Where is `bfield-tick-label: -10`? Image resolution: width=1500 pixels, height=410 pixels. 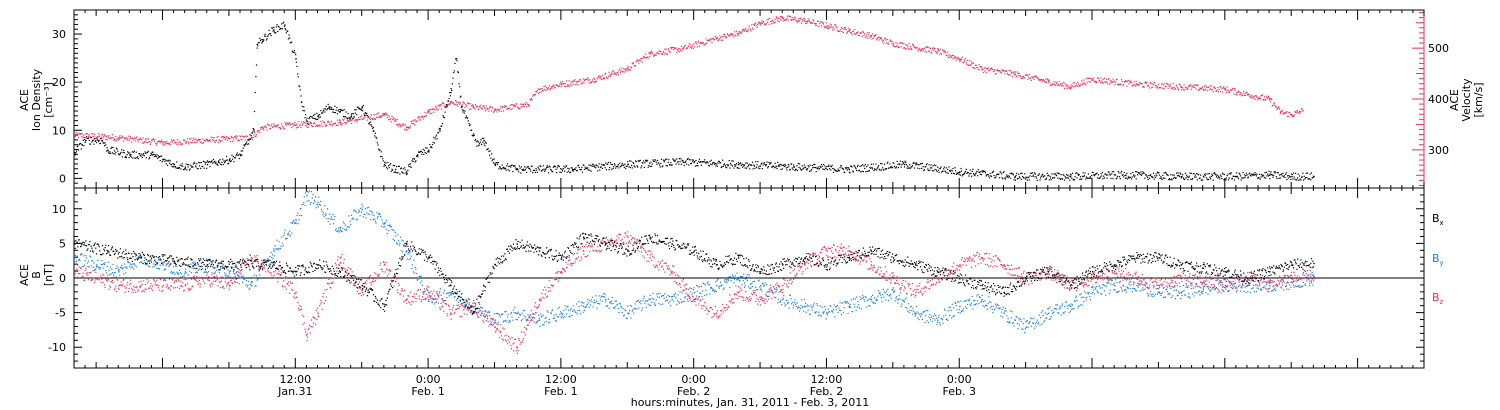 bfield-tick-label: -10 is located at coordinates (57, 347).